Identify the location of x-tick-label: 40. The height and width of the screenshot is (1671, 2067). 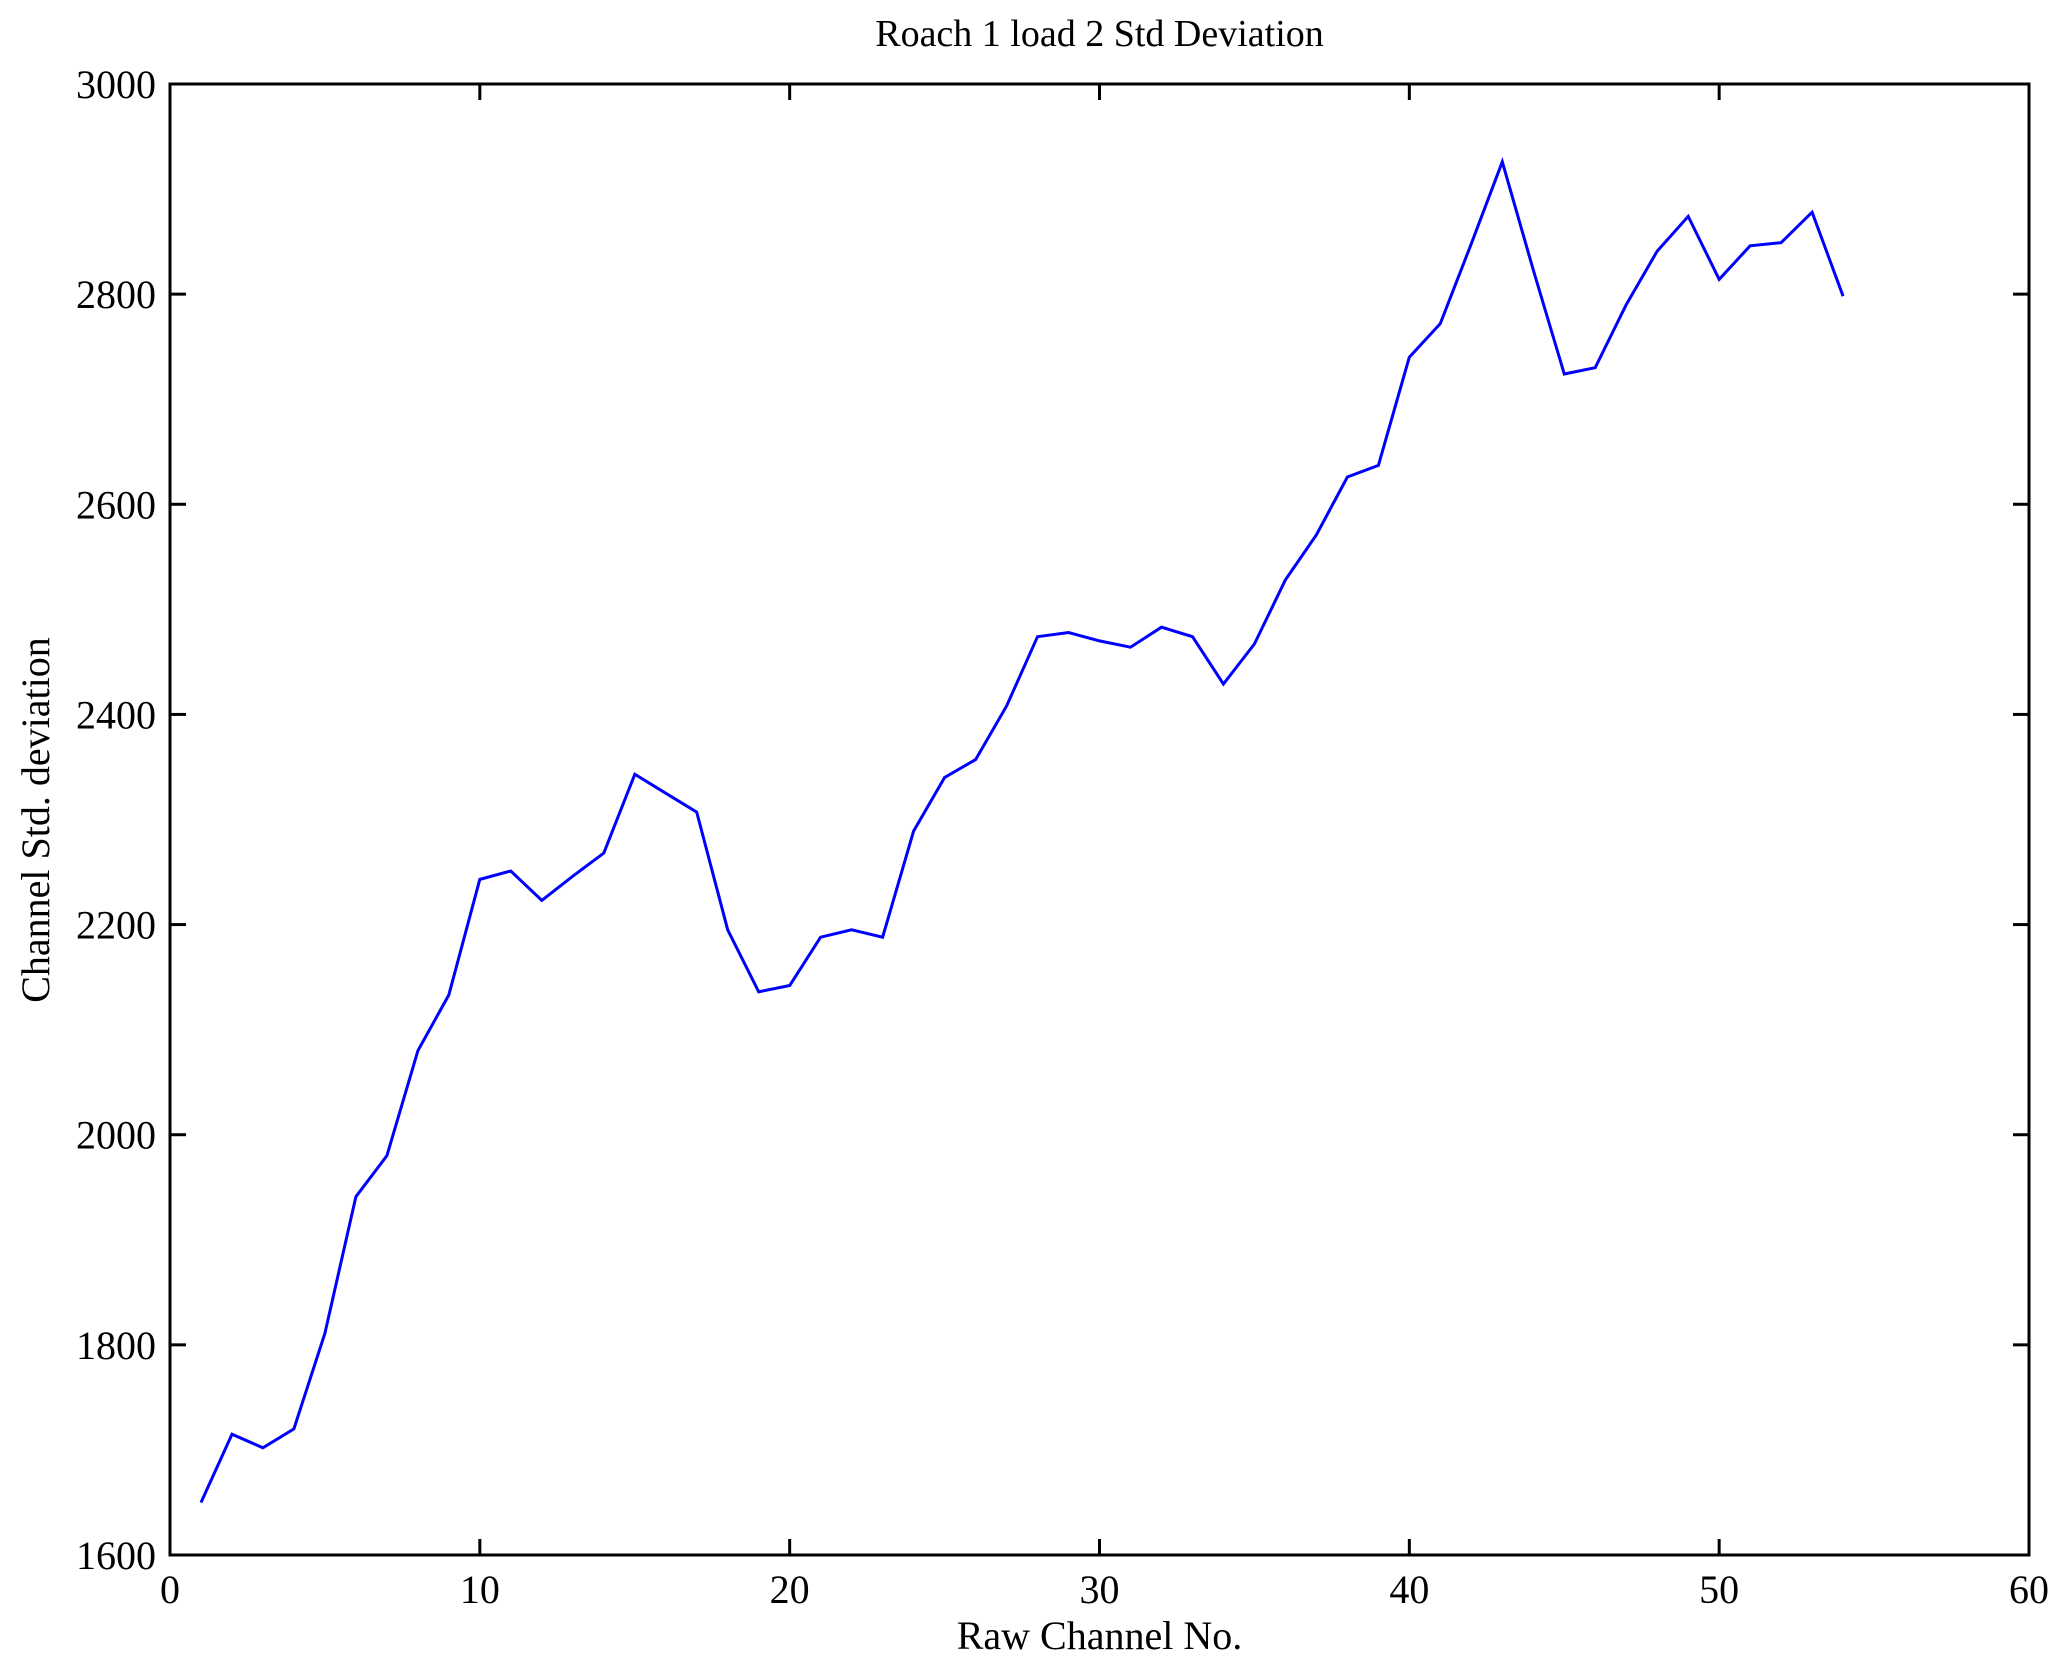
(1409, 1589).